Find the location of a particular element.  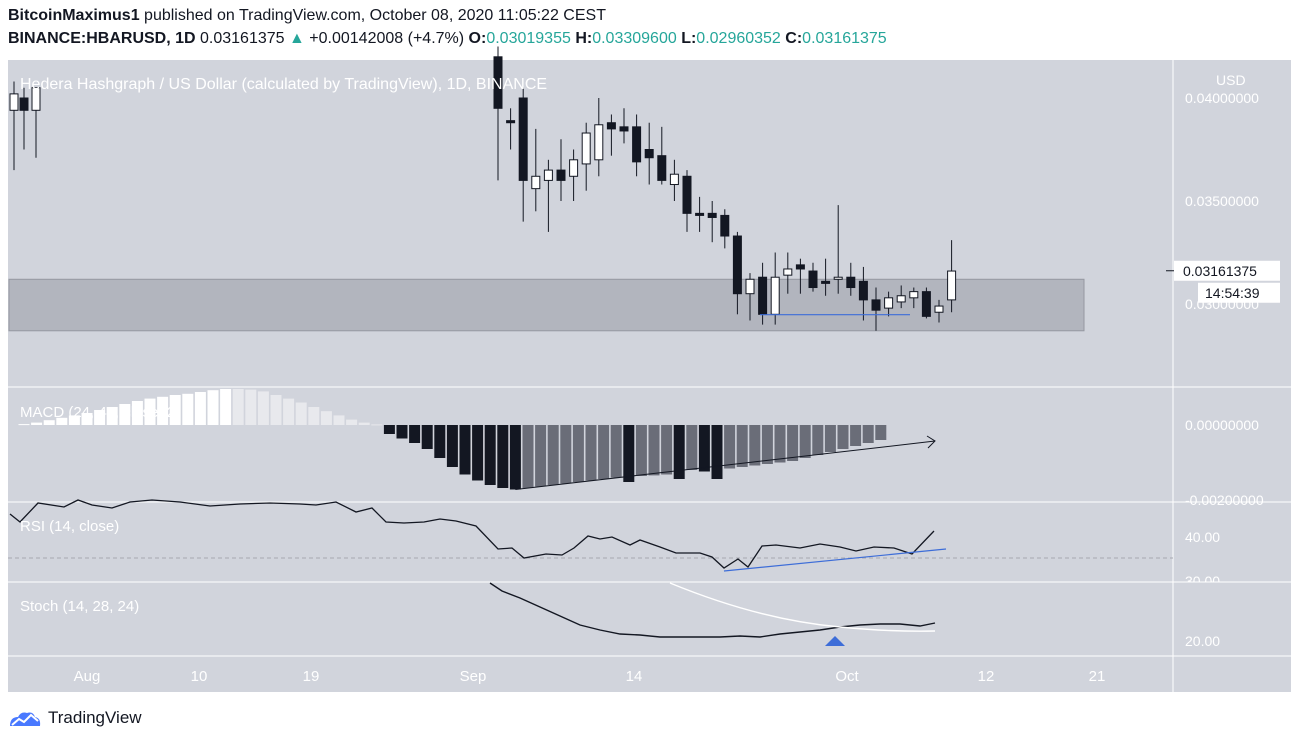

macd-trend-arrow is located at coordinates (931, 442).